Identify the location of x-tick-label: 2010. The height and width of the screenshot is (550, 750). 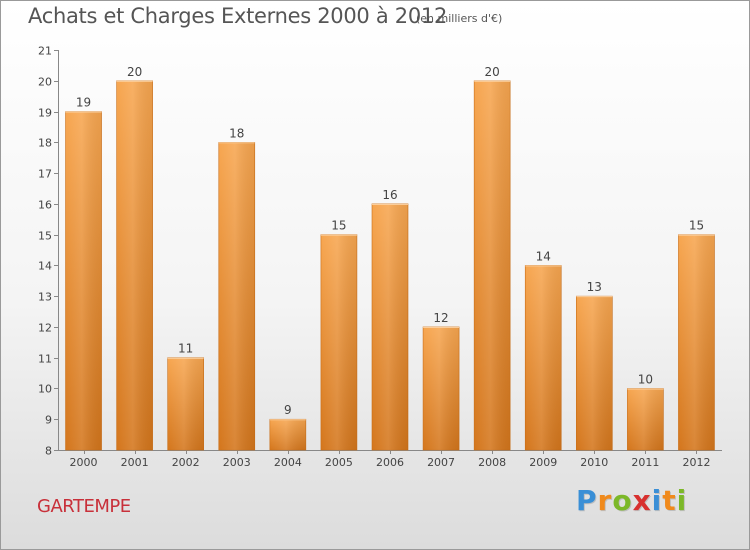
(594, 462).